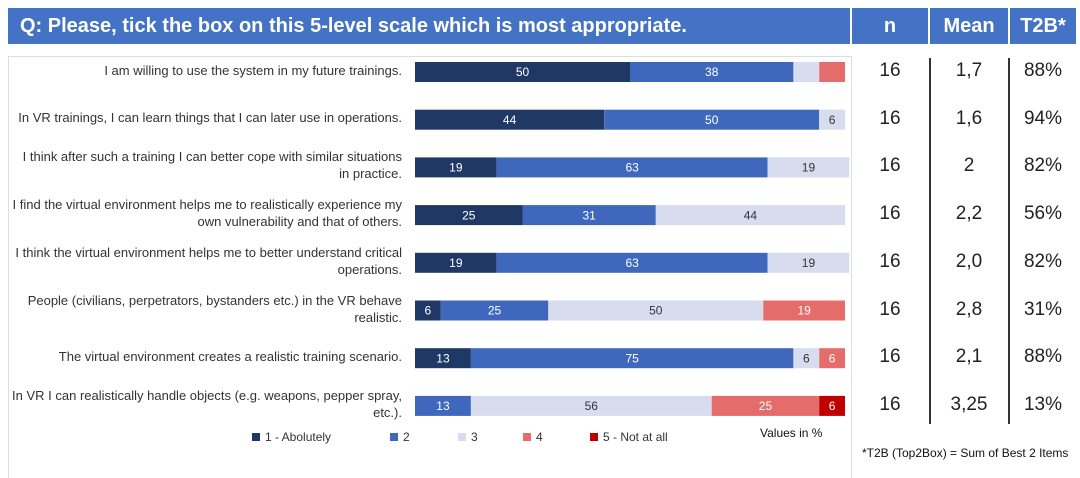  I want to click on table-header: Mean, so click(969, 26).